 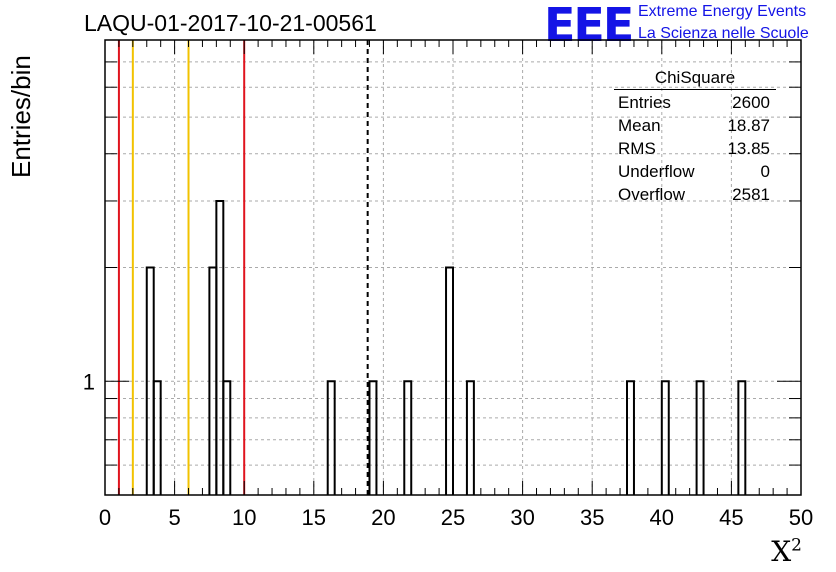 I want to click on x-tick-label: 20, so click(x=383, y=517).